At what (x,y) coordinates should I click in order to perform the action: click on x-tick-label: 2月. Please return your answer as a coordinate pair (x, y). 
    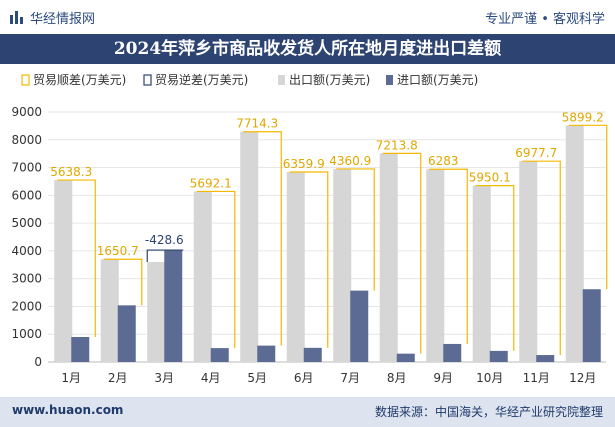
    Looking at the image, I should click on (118, 378).